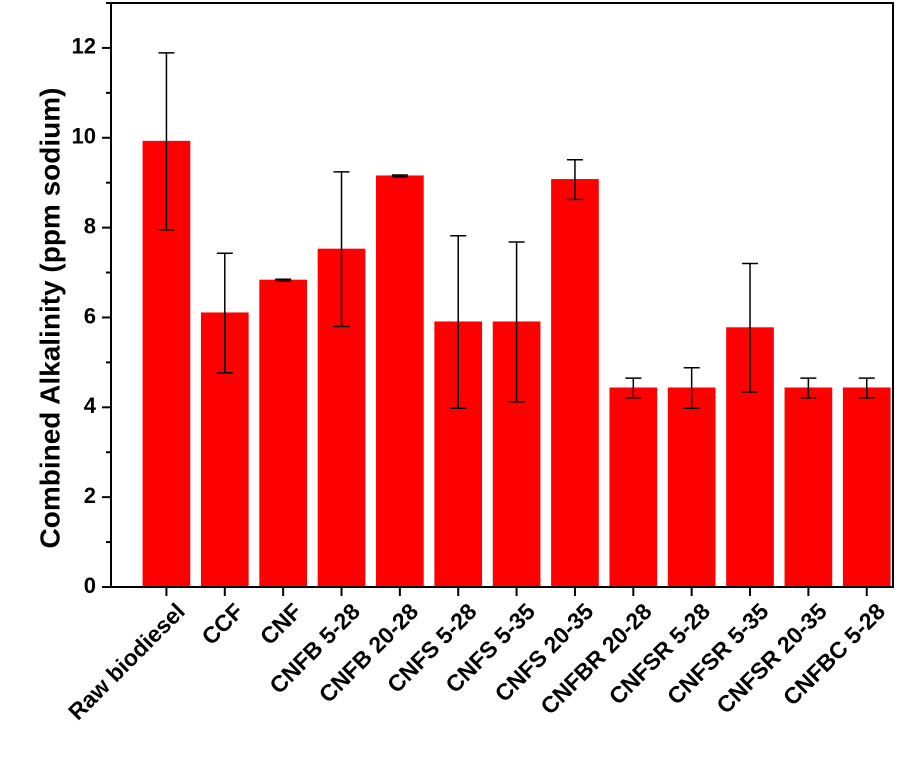 The height and width of the screenshot is (777, 905). Describe the element at coordinates (84, 46) in the screenshot. I see `y-tick-label: 12` at that location.